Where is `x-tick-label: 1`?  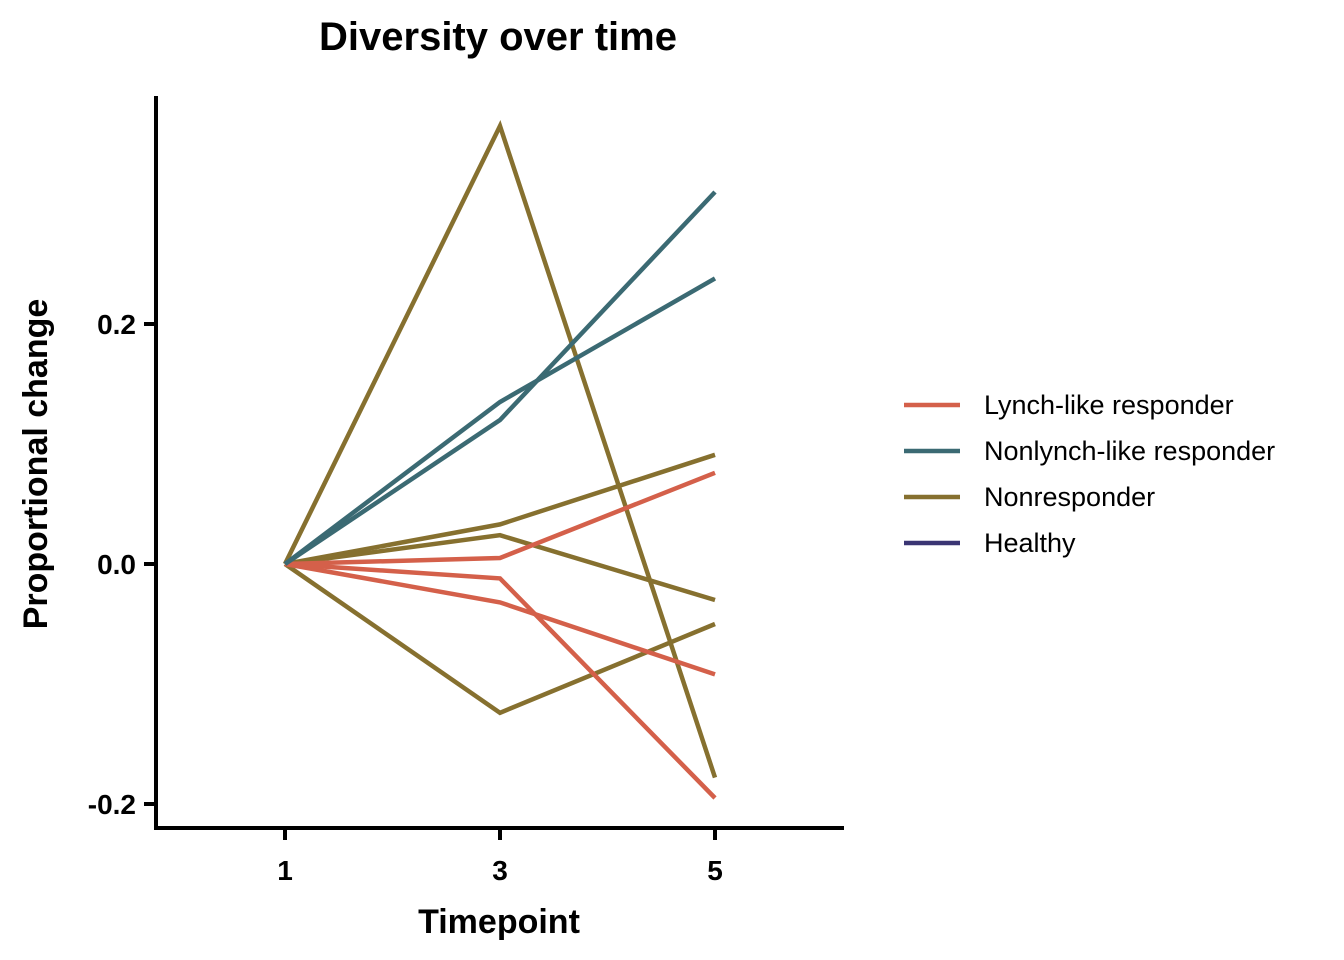
x-tick-label: 1 is located at coordinates (285, 870).